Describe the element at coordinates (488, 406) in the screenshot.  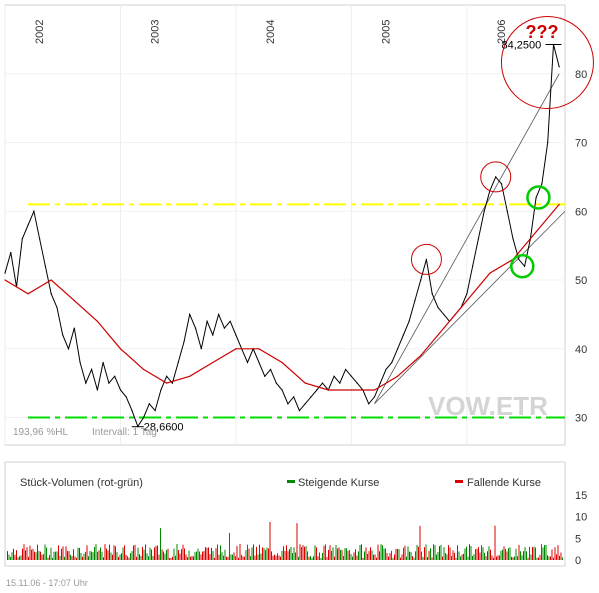
I see `ticker-watermark: VOW.ETR` at that location.